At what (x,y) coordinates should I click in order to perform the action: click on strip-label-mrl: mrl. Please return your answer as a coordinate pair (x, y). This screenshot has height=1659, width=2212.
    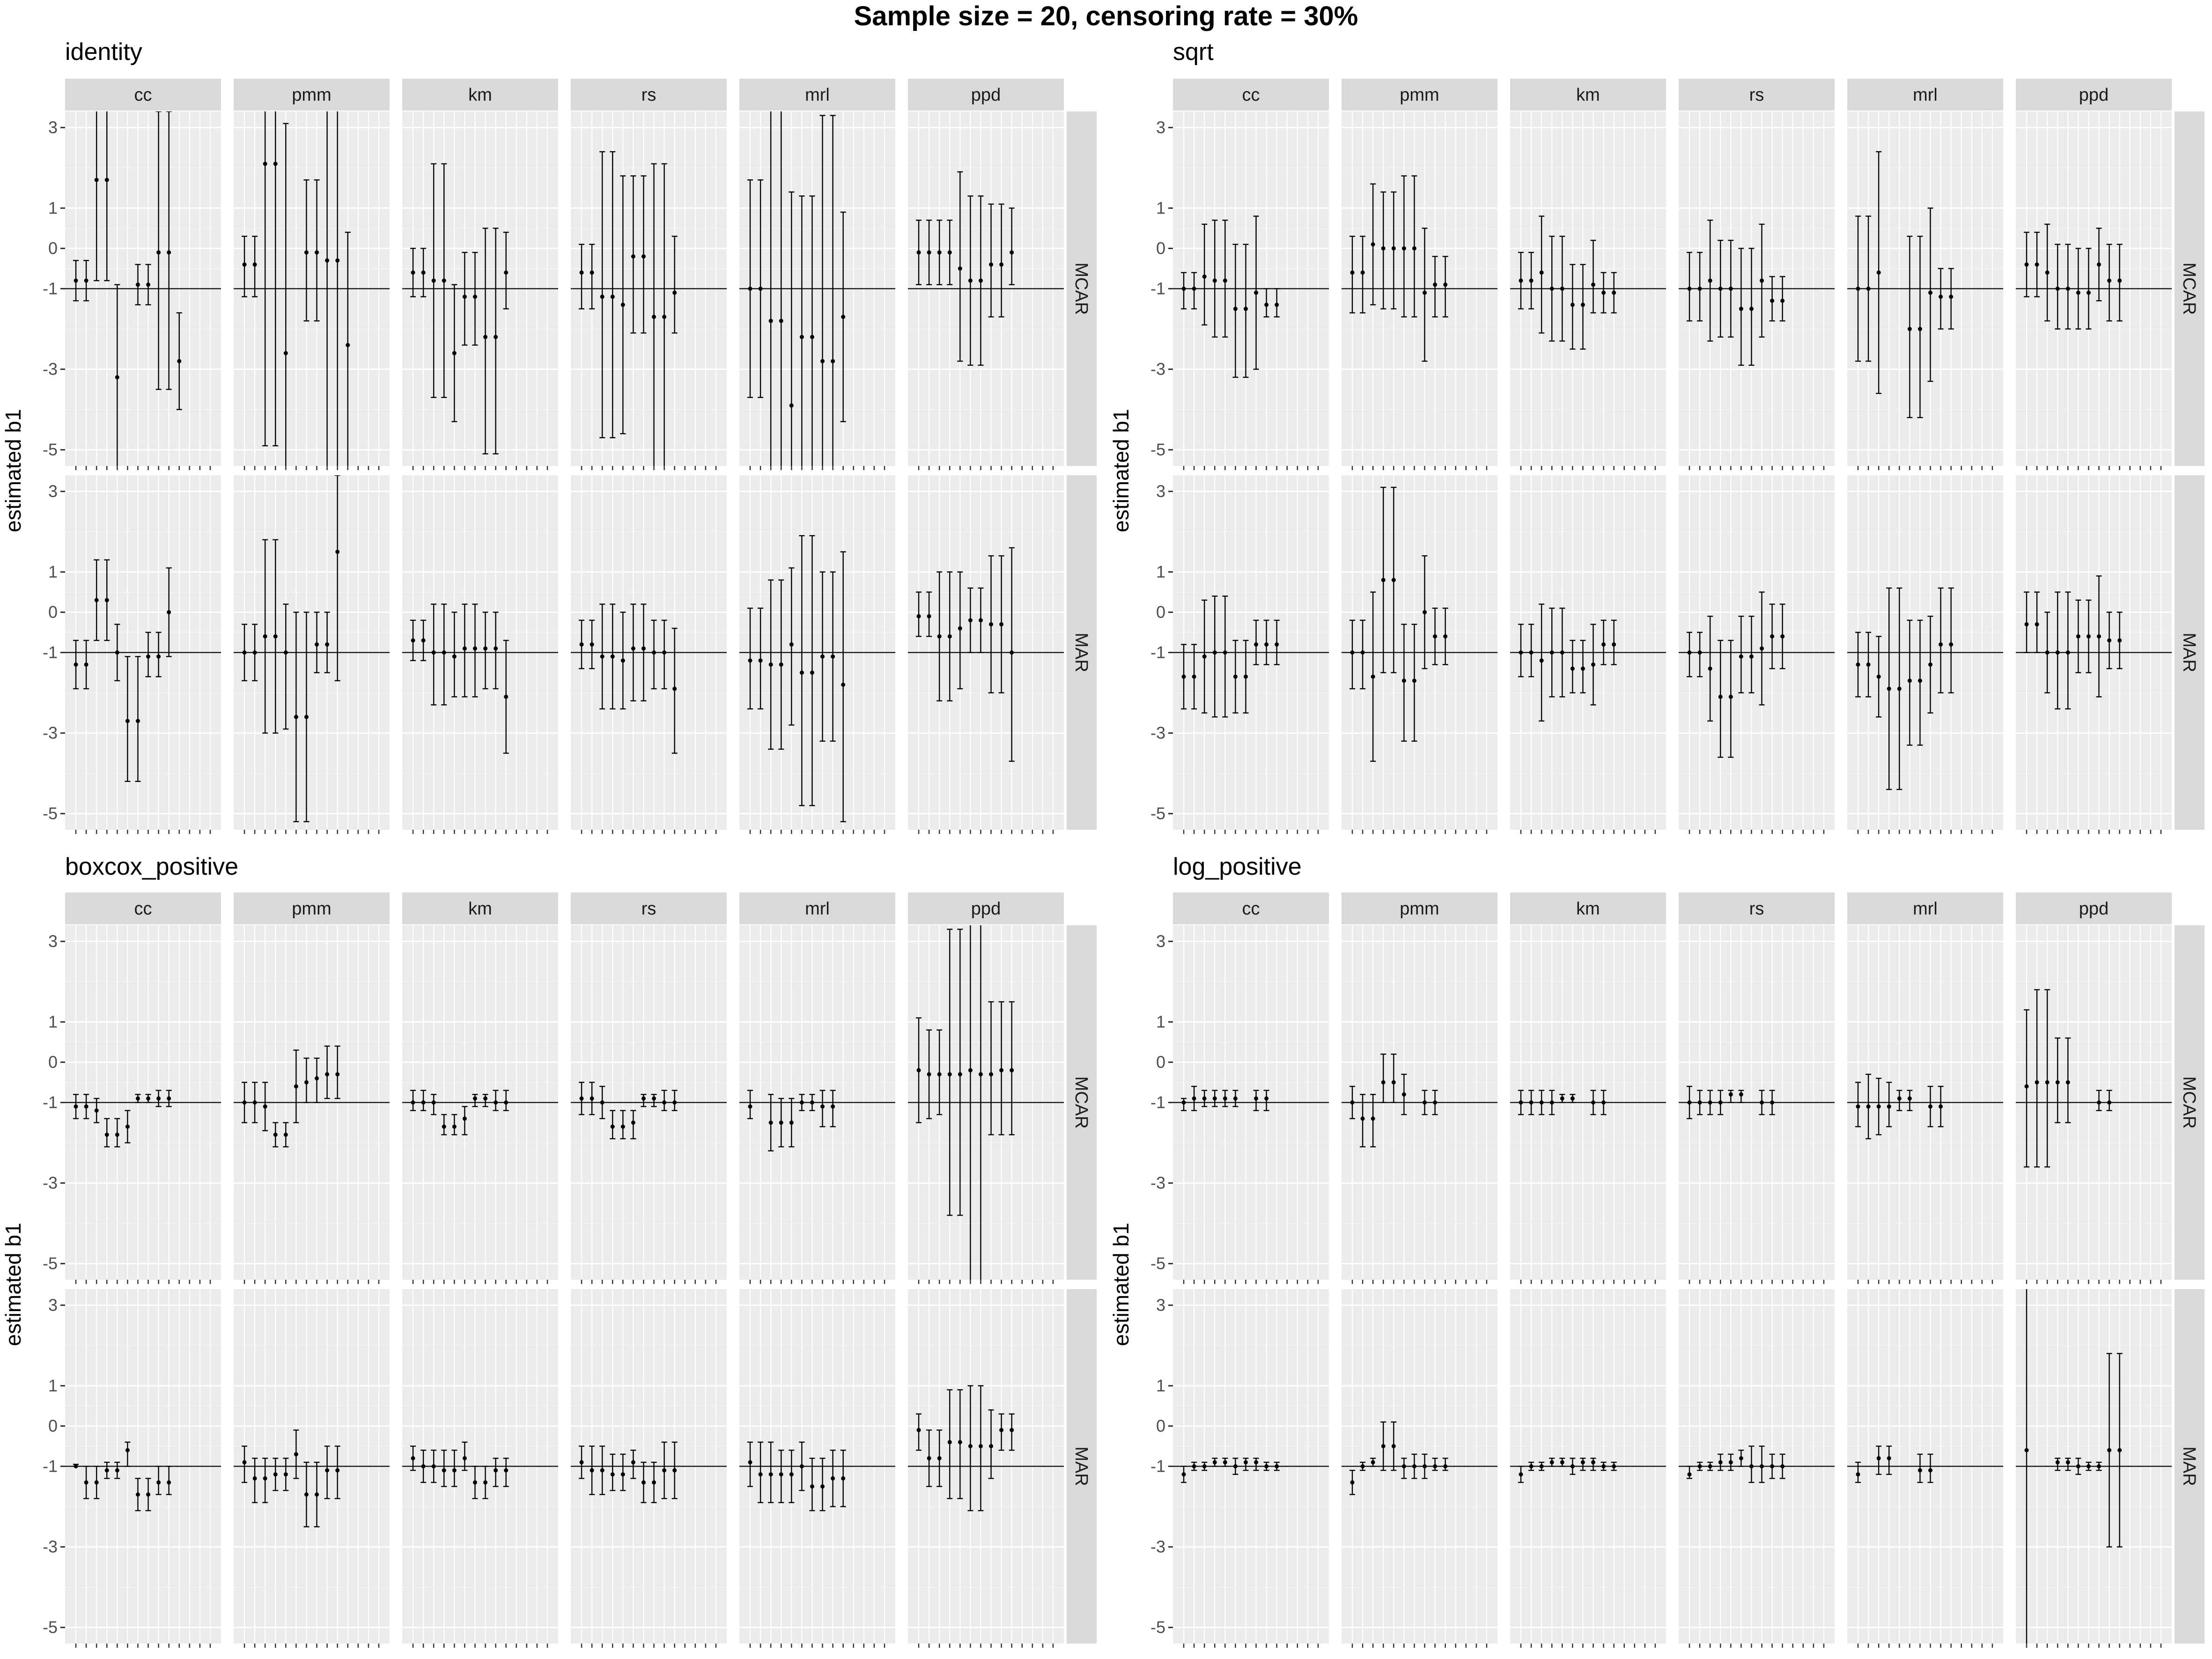
    Looking at the image, I should click on (818, 95).